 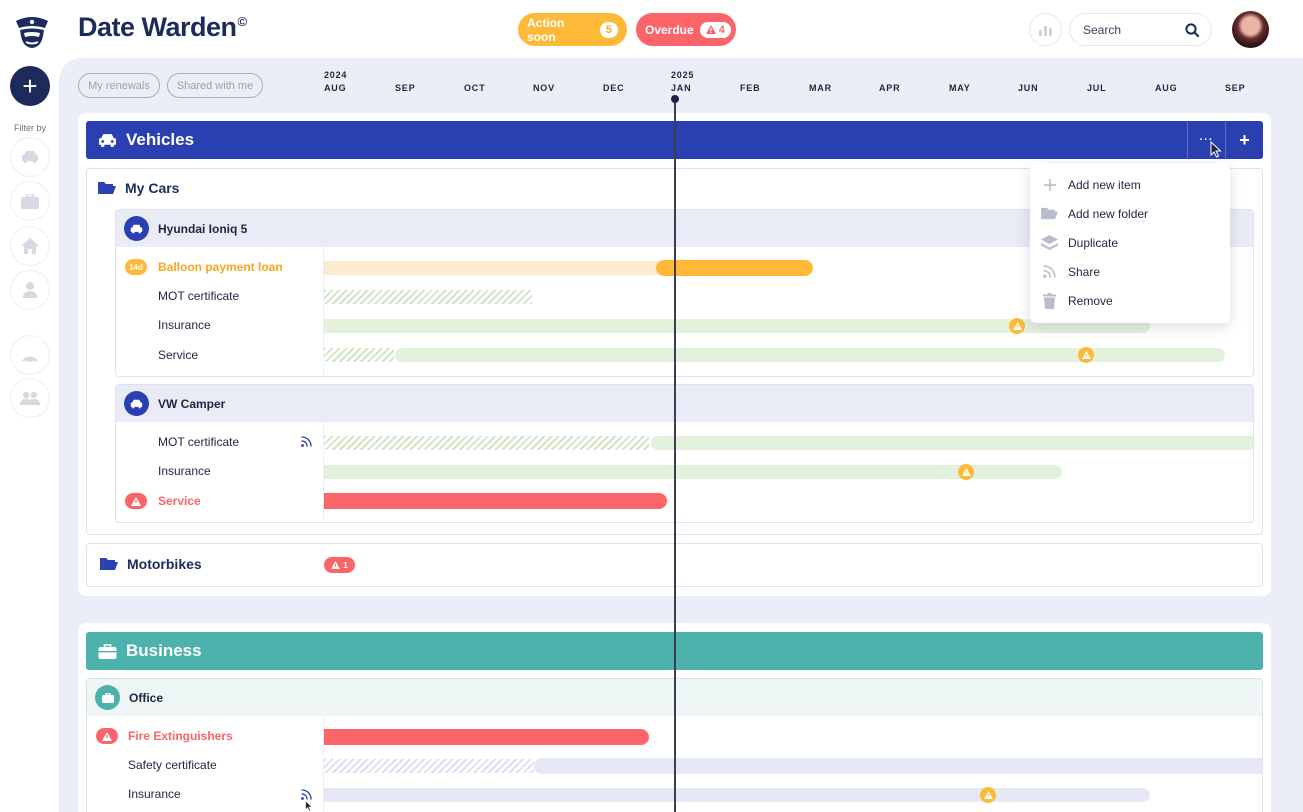 I want to click on item-vw-camper: VW Camper, so click(x=684, y=453).